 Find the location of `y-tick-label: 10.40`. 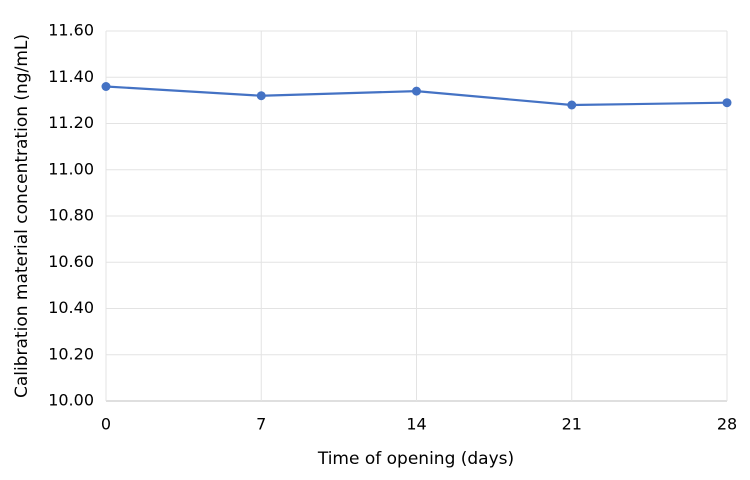

y-tick-label: 10.40 is located at coordinates (71, 307).